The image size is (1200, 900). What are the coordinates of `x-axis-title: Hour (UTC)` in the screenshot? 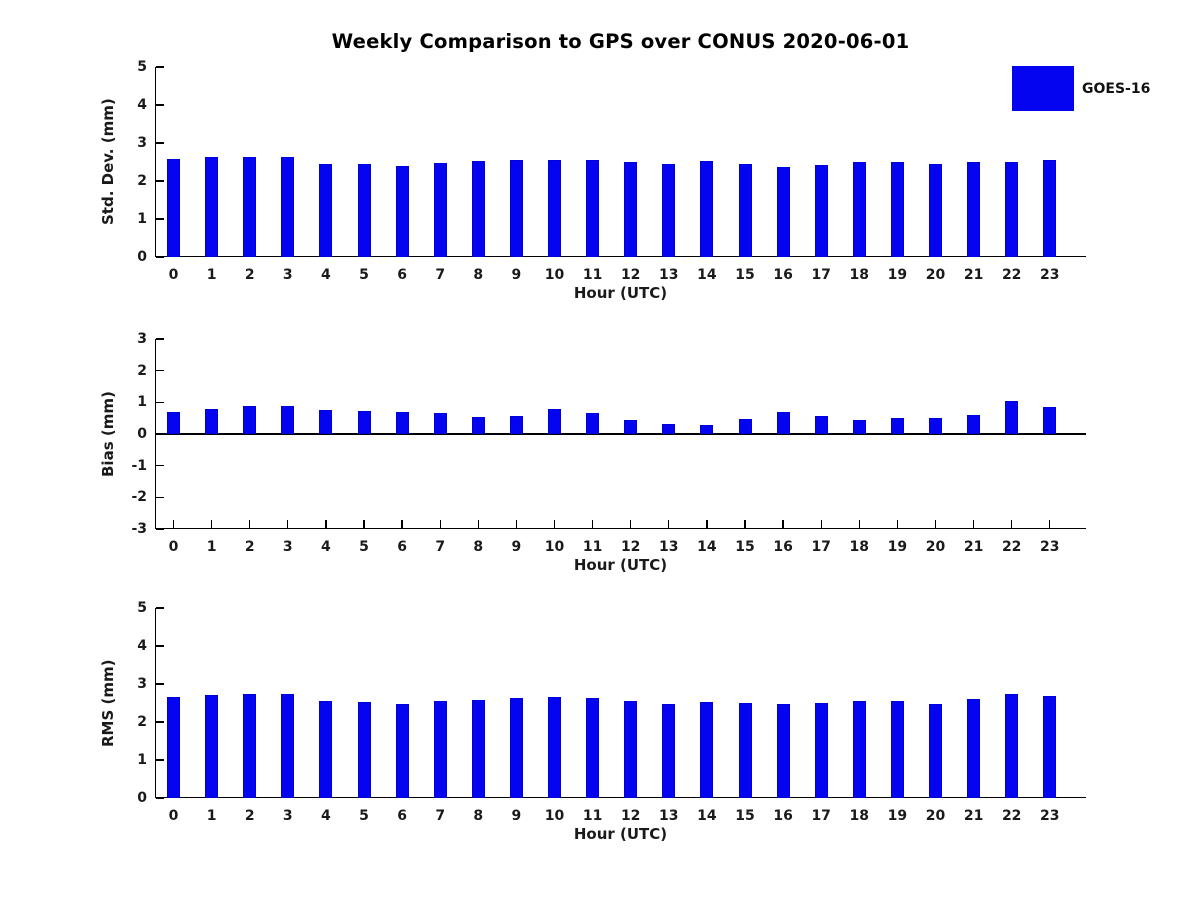 It's located at (620, 834).